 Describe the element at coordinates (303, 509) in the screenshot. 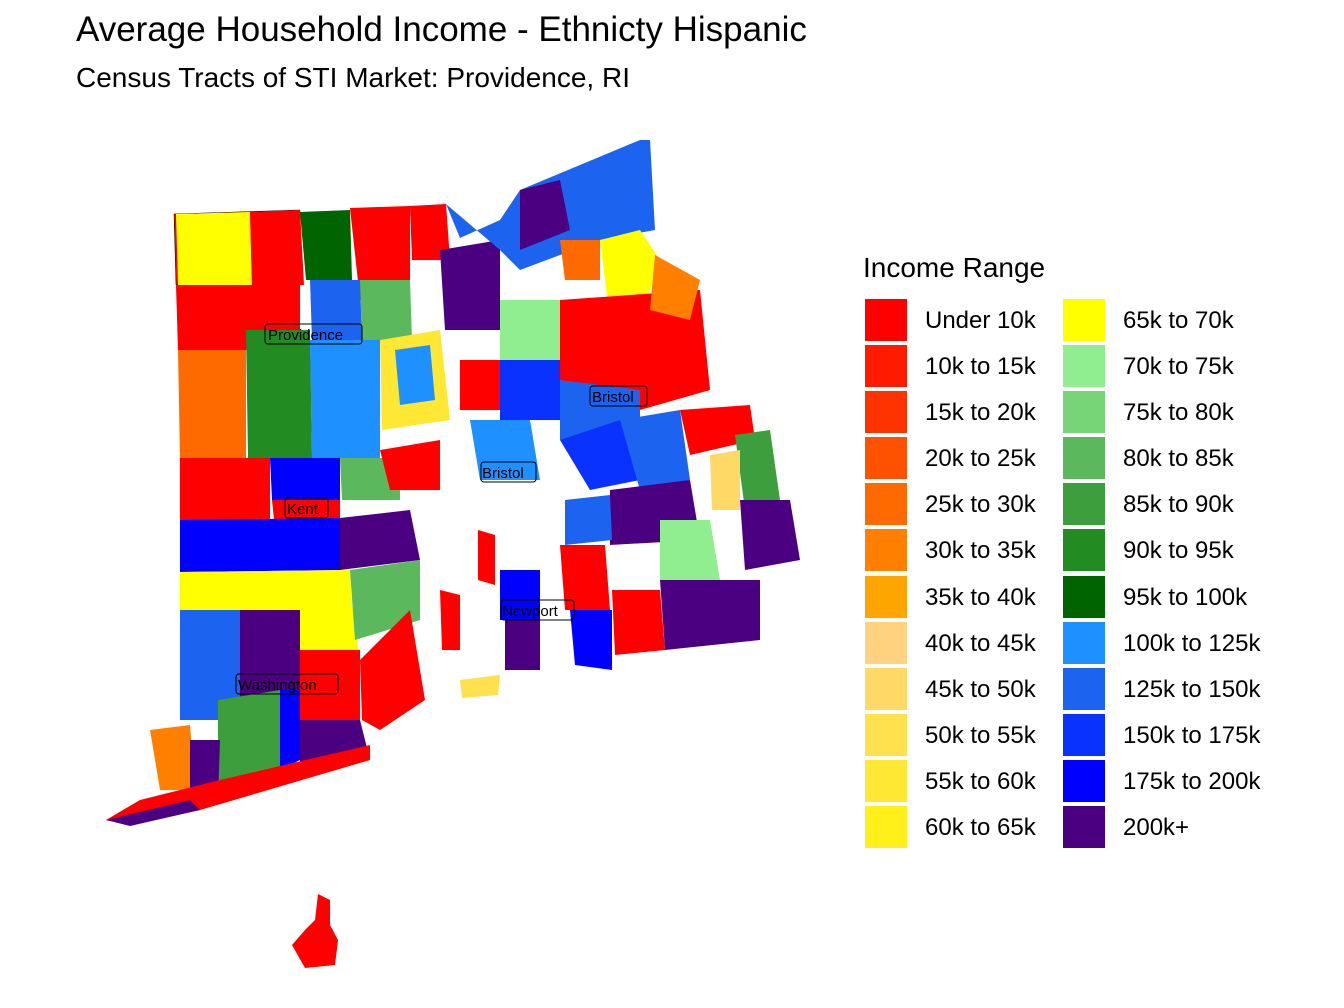

I see `county-label-text: Kent` at that location.